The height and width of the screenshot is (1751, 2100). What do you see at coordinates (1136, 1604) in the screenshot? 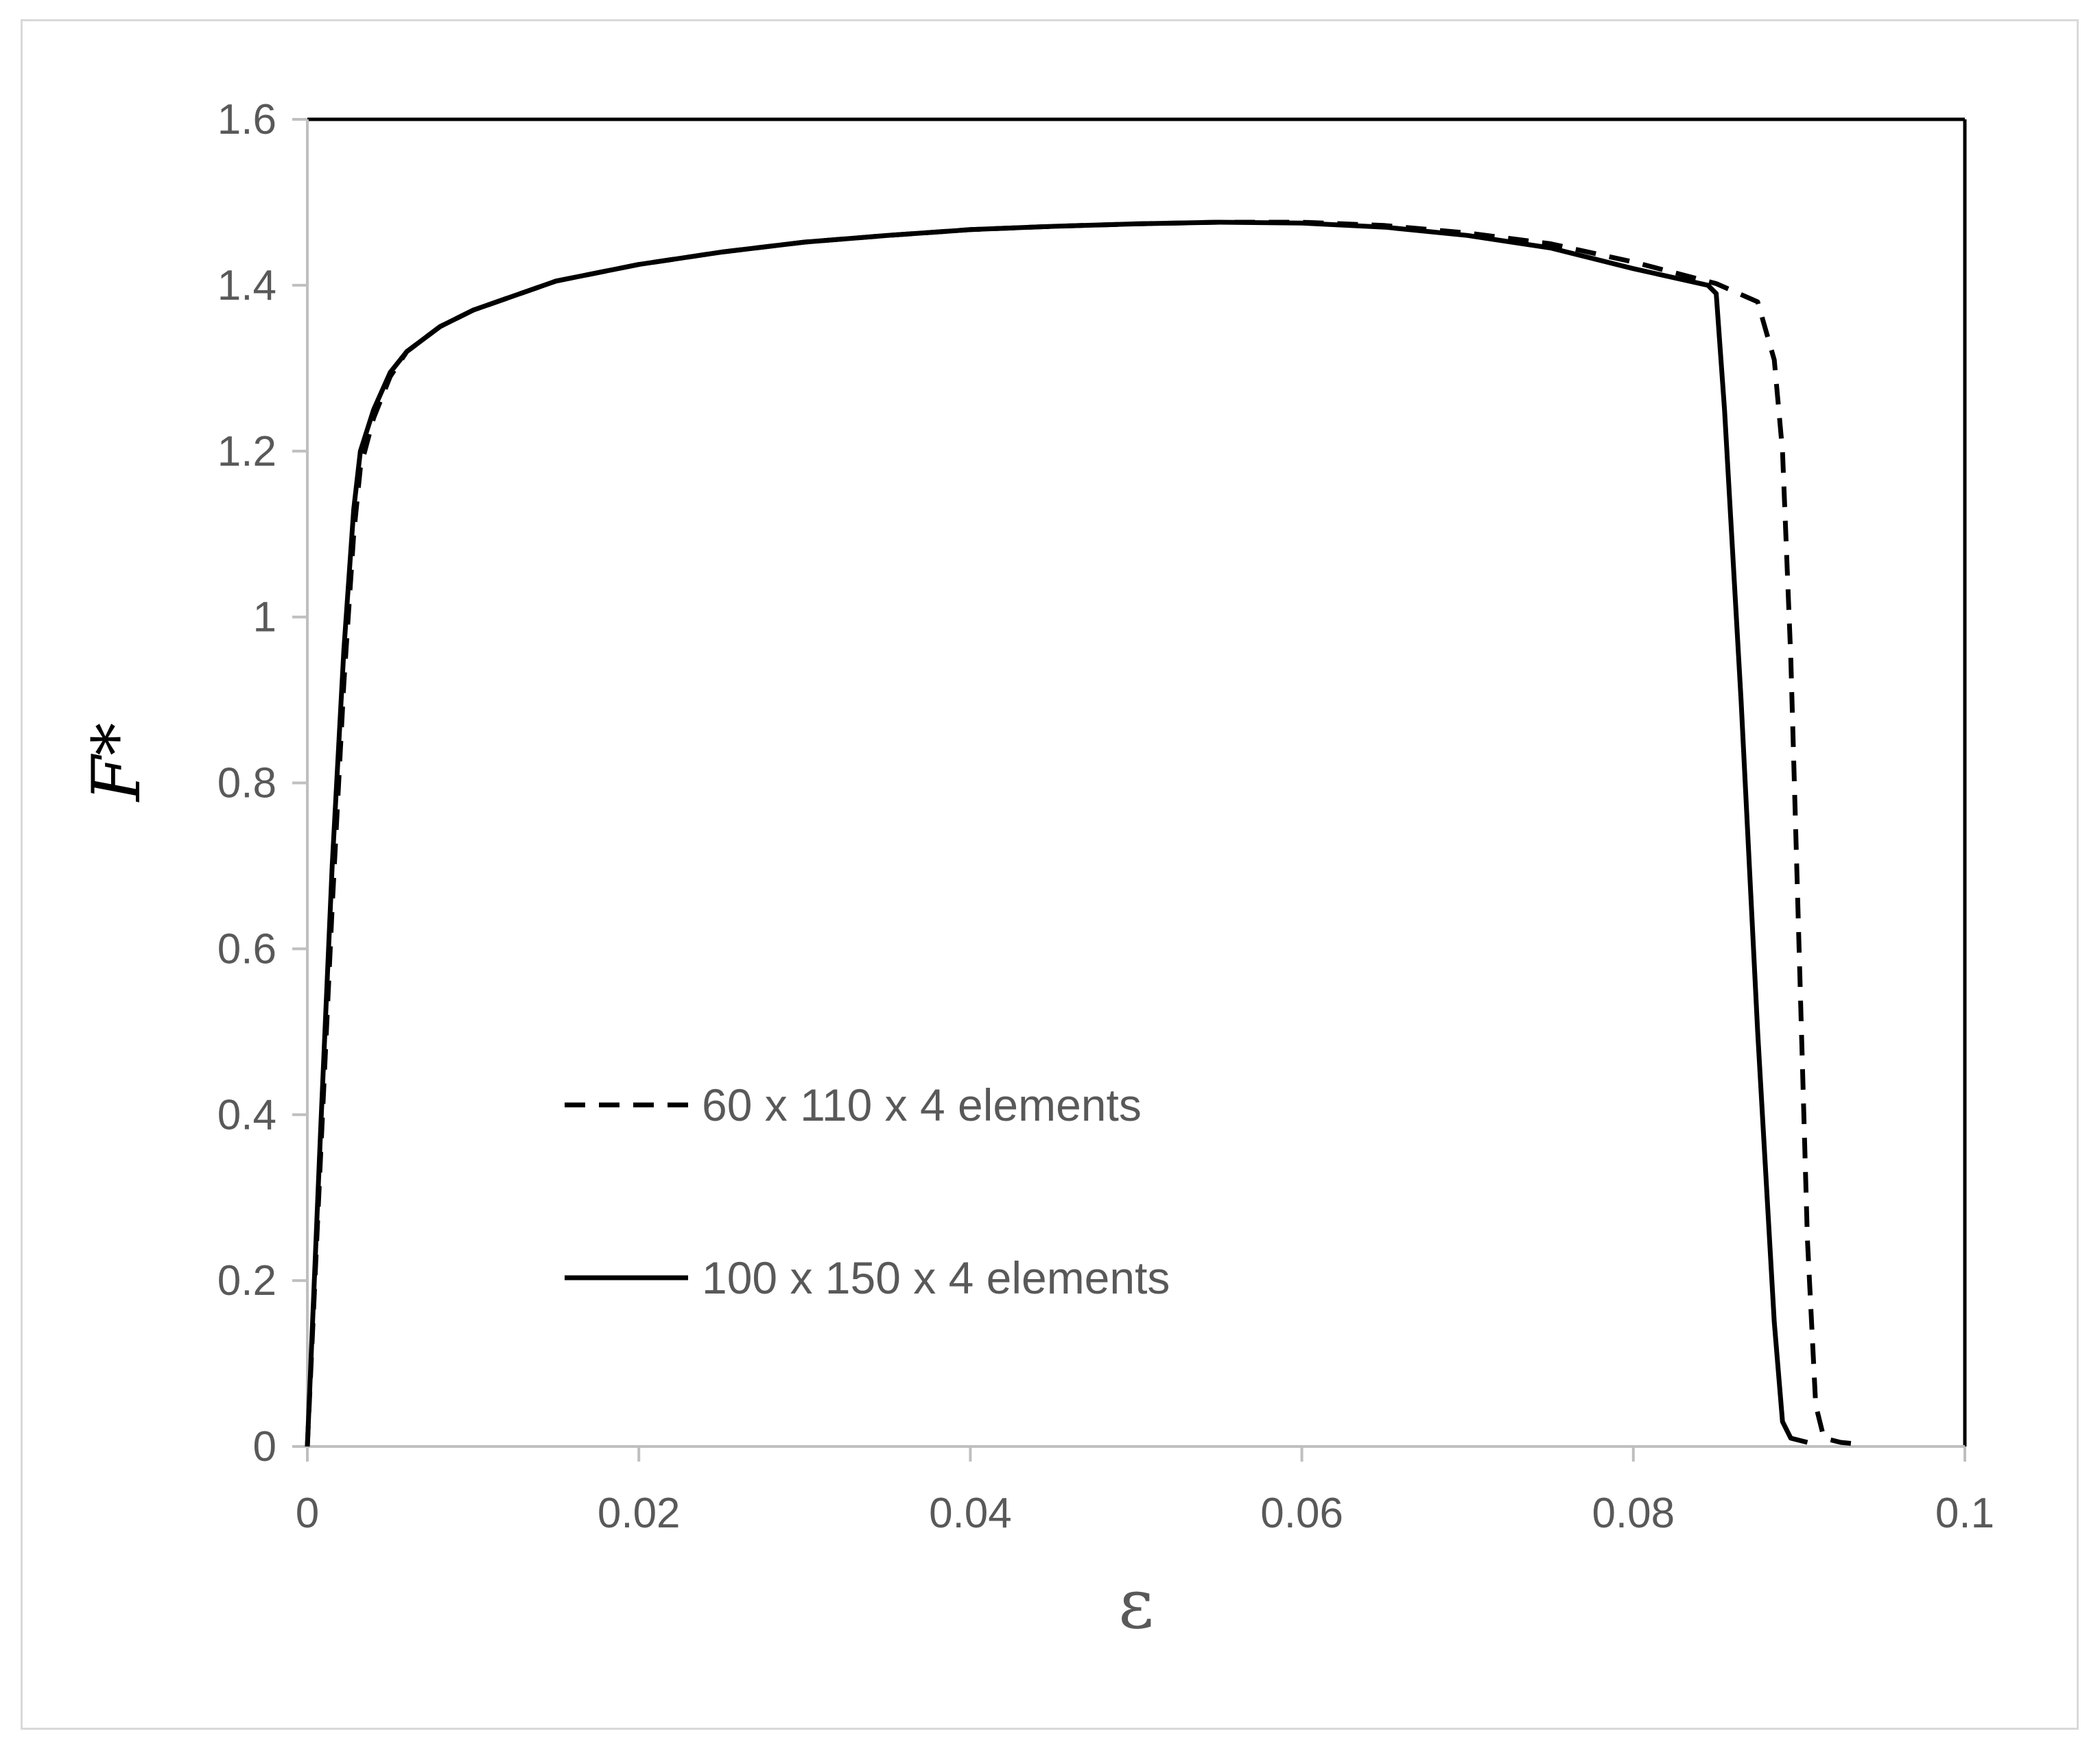
I see `x-axis-title: ε` at bounding box center [1136, 1604].